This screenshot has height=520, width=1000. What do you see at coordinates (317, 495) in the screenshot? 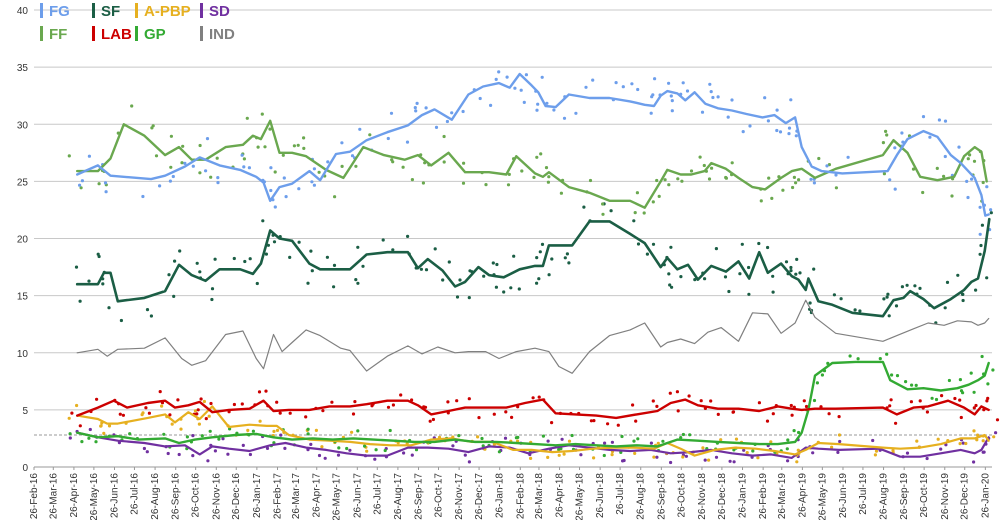
I see `x-tick-label: 26-Apr-17` at bounding box center [317, 495].